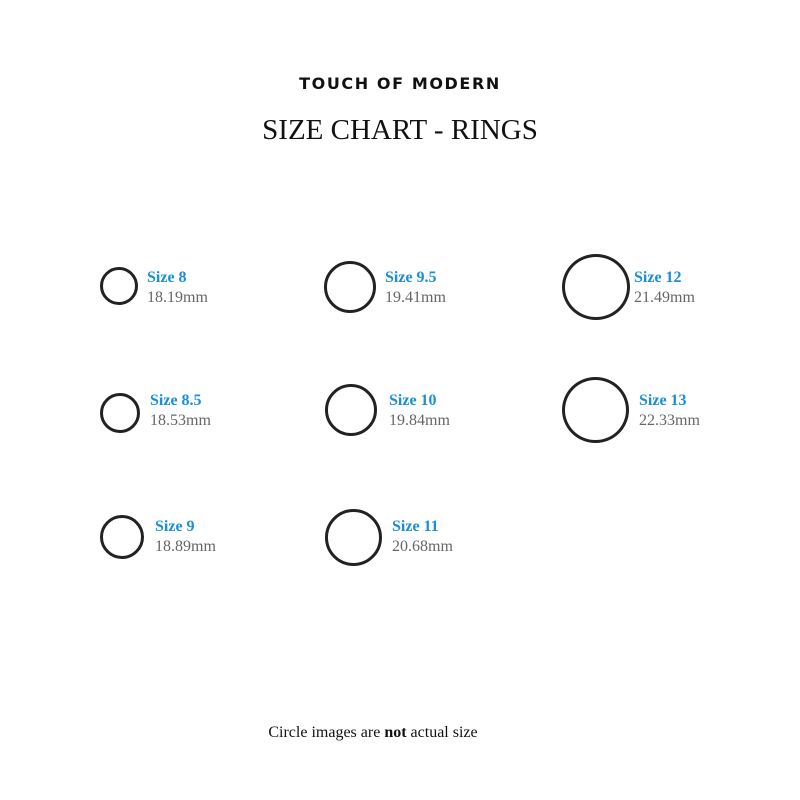 The image size is (800, 800). I want to click on ring-size: Size 9, so click(175, 526).